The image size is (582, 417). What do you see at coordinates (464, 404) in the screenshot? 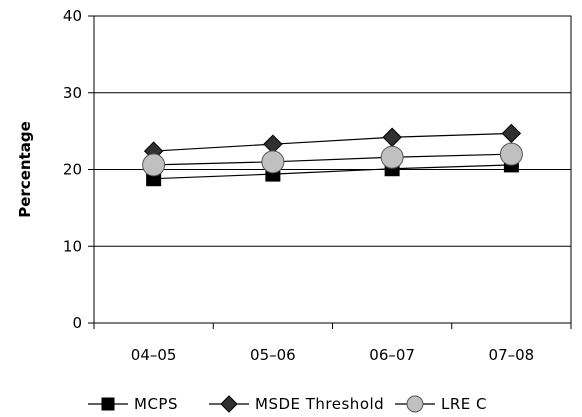
I see `legend-label: LRE C` at bounding box center [464, 404].